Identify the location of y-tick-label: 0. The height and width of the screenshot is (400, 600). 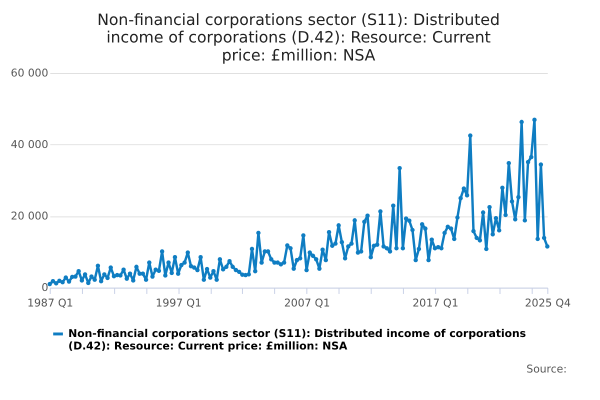
(44, 287).